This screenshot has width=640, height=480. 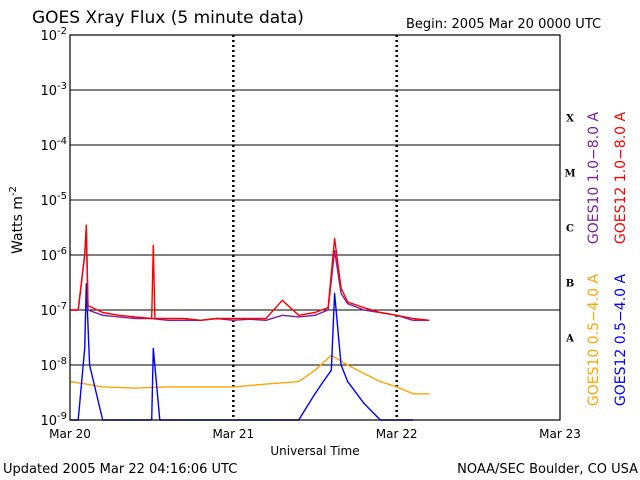 I want to click on y-tick-label: 10⁻⁹, so click(x=53, y=420).